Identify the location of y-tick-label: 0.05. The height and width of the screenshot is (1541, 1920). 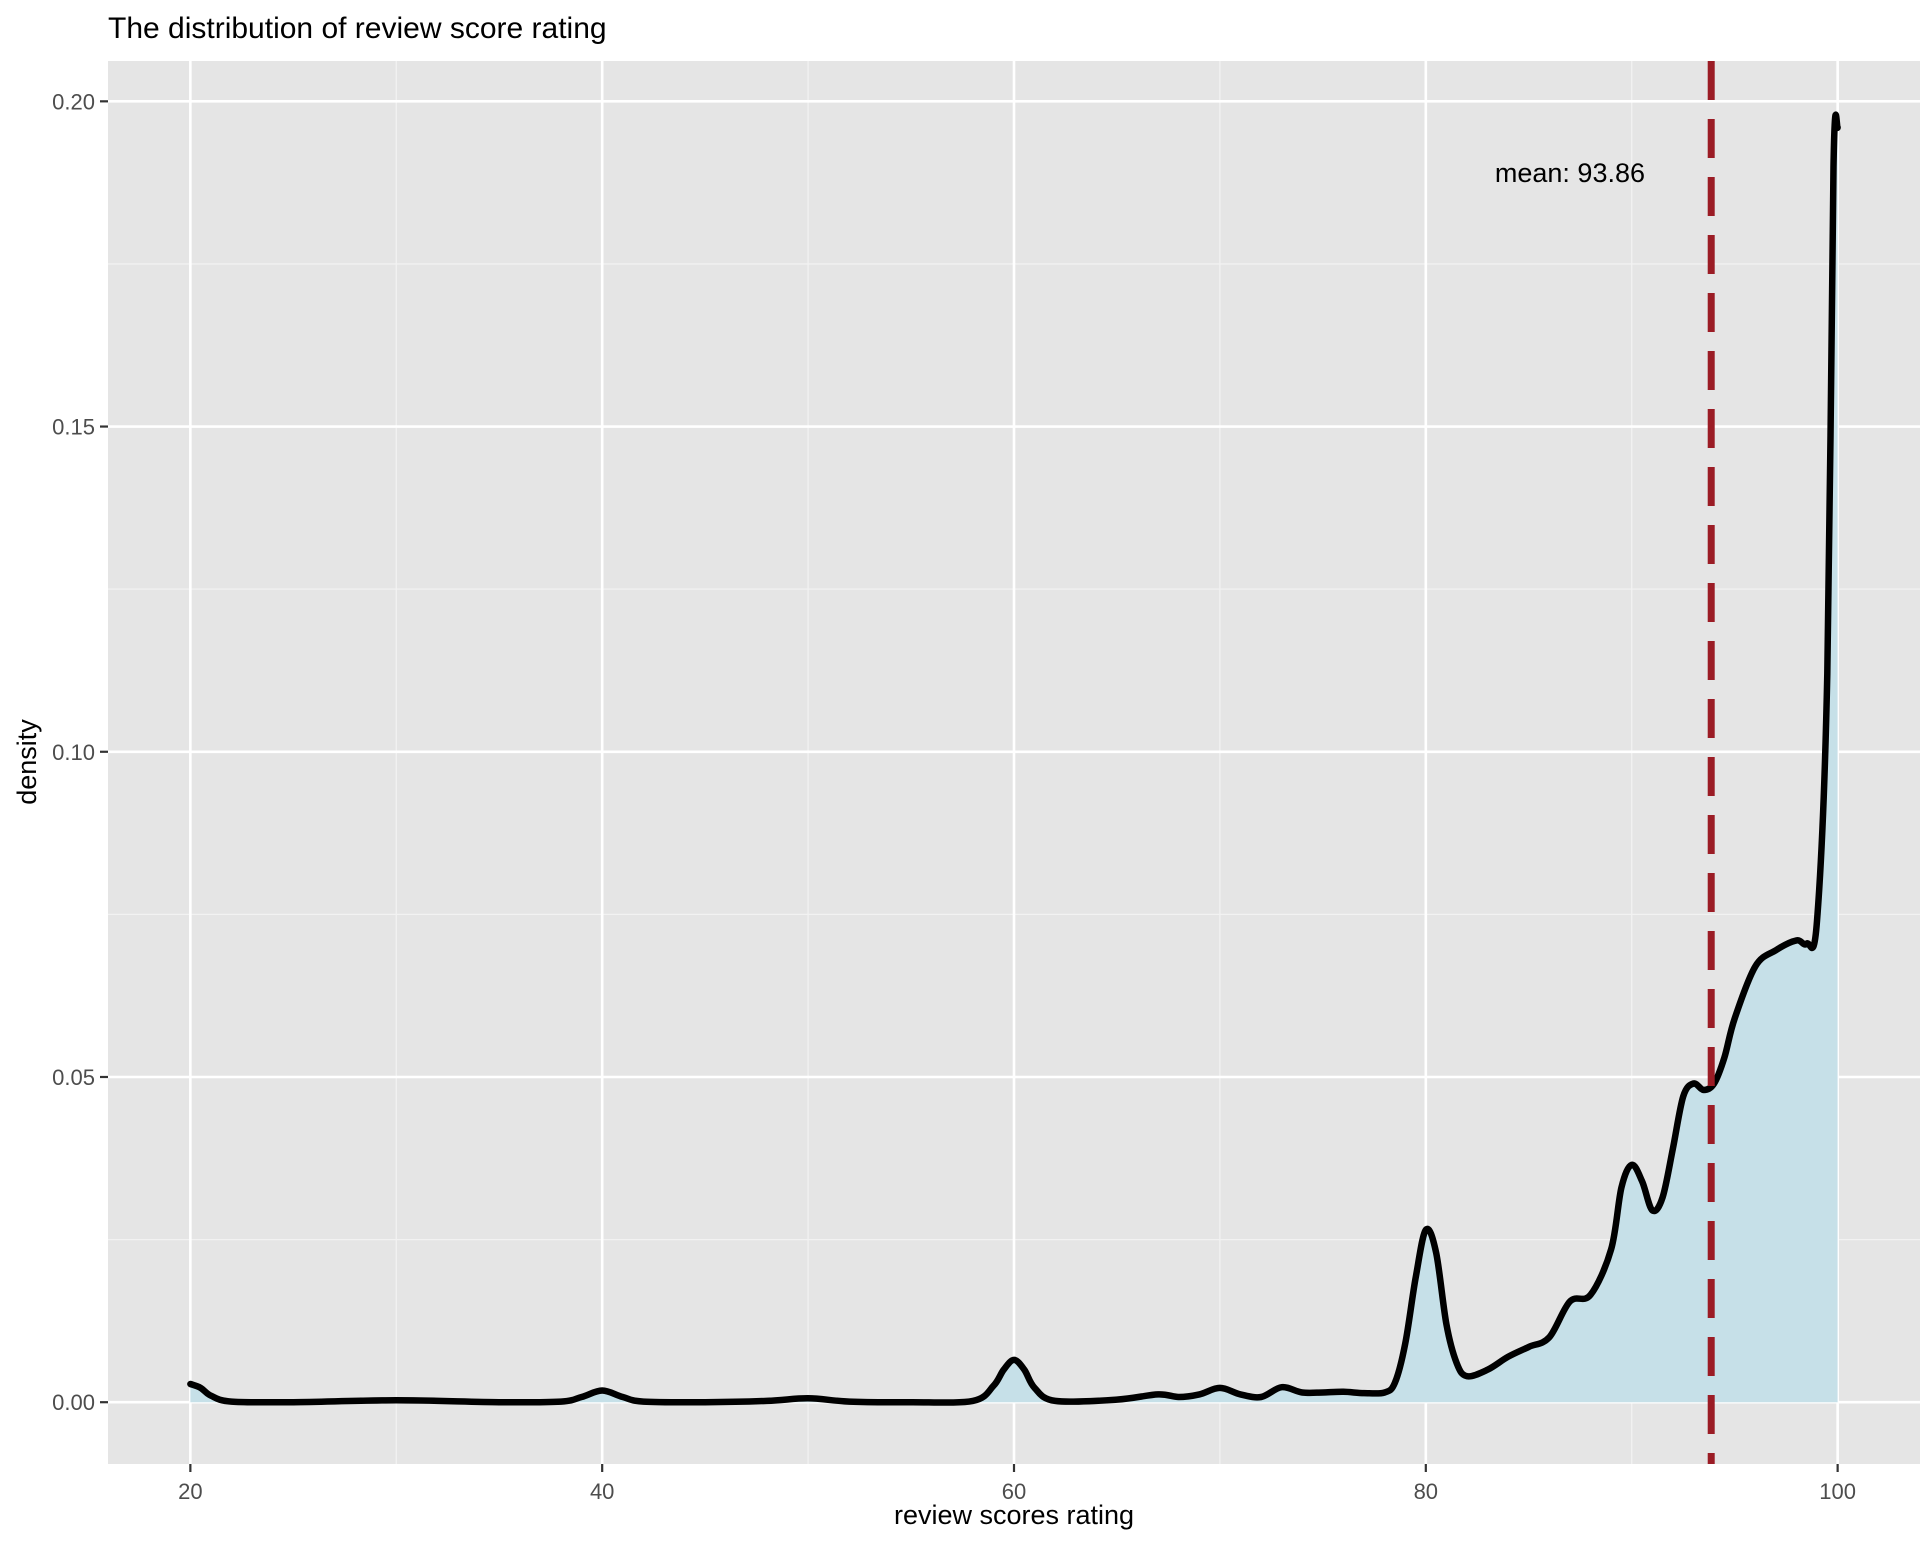
(73, 1077).